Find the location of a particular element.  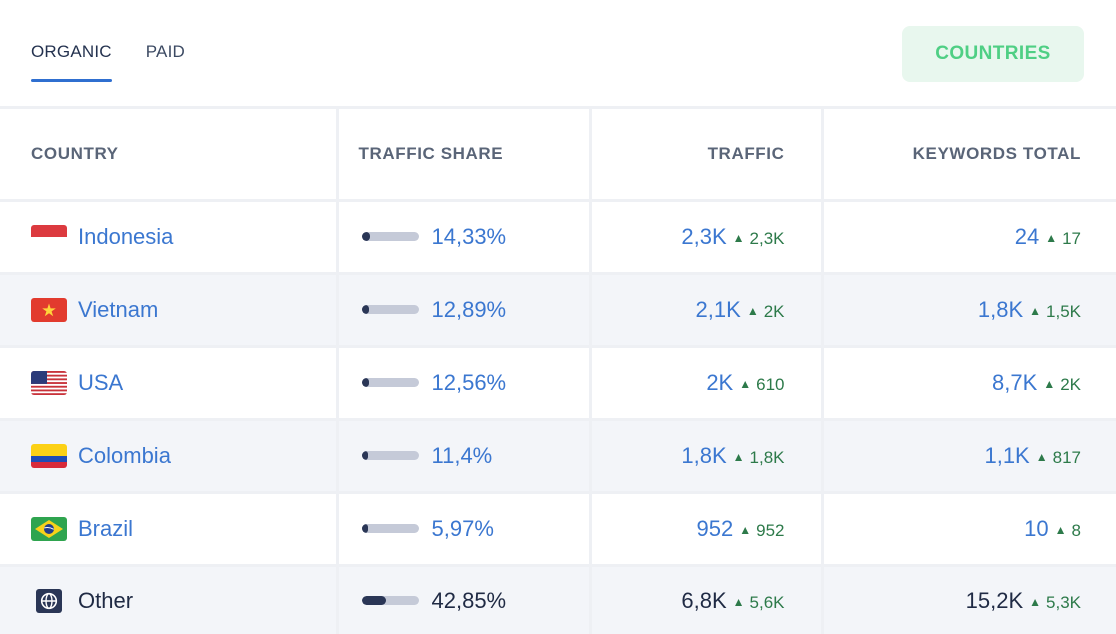

keywords-delta: ▲ 17 is located at coordinates (1063, 238).